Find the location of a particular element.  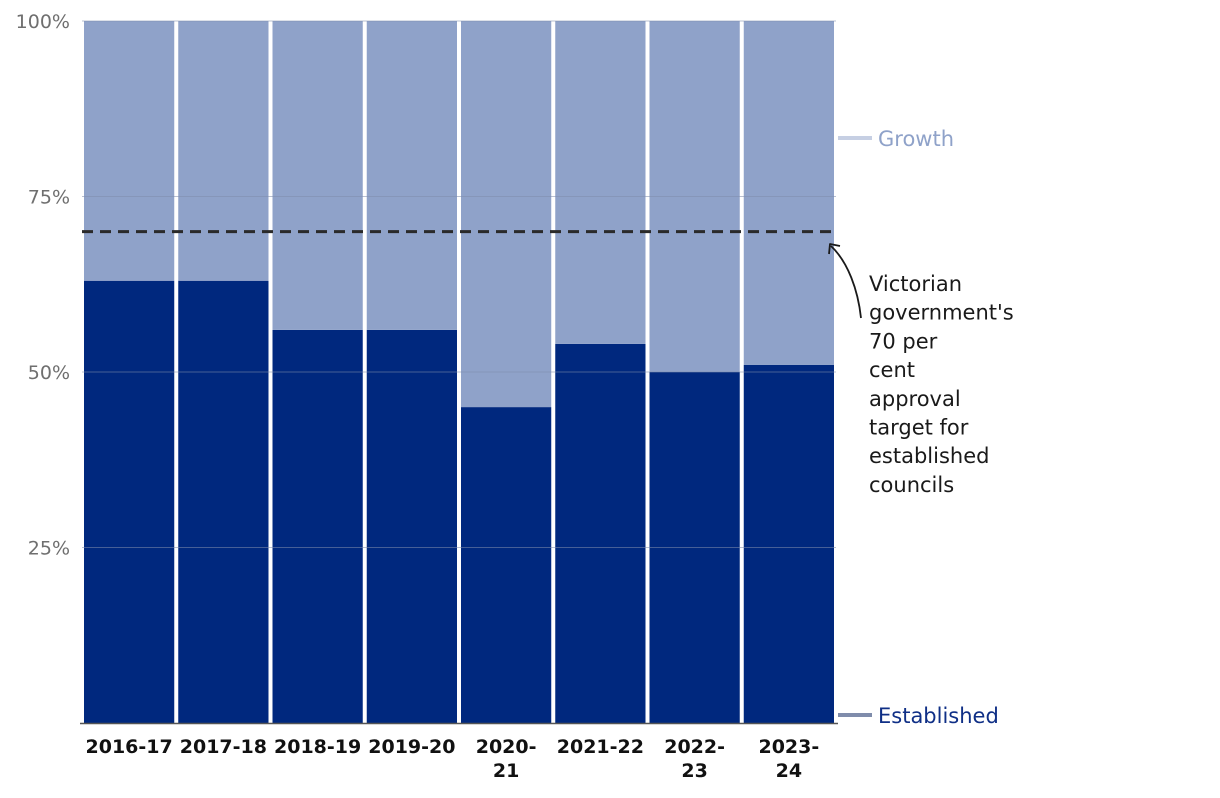

x-tick-label: 2023-24 is located at coordinates (788, 759).